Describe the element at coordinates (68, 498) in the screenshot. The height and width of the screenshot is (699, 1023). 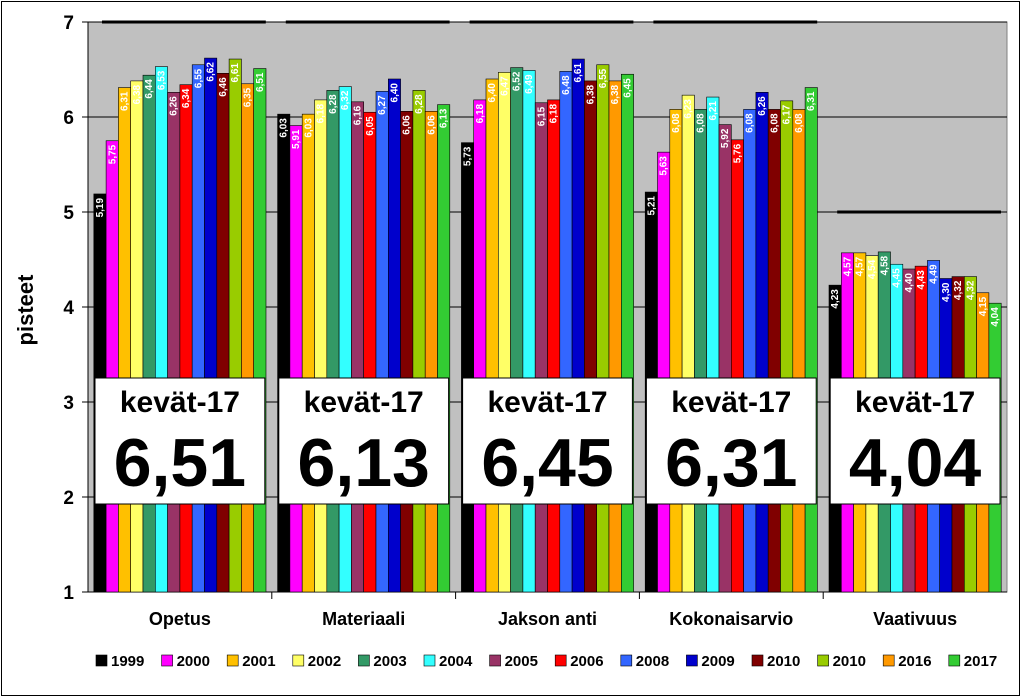
I see `y-tick-label: 2` at that location.